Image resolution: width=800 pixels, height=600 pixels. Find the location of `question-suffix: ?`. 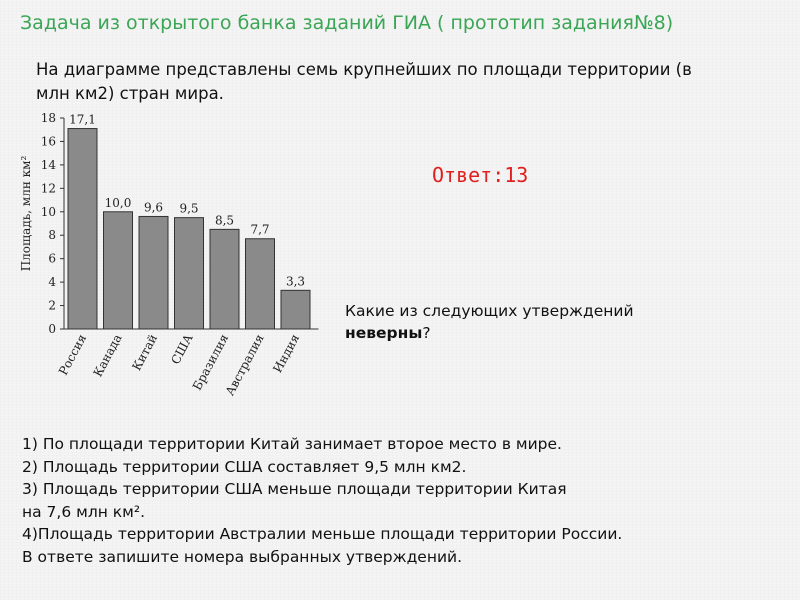

question-suffix: ? is located at coordinates (426, 333).